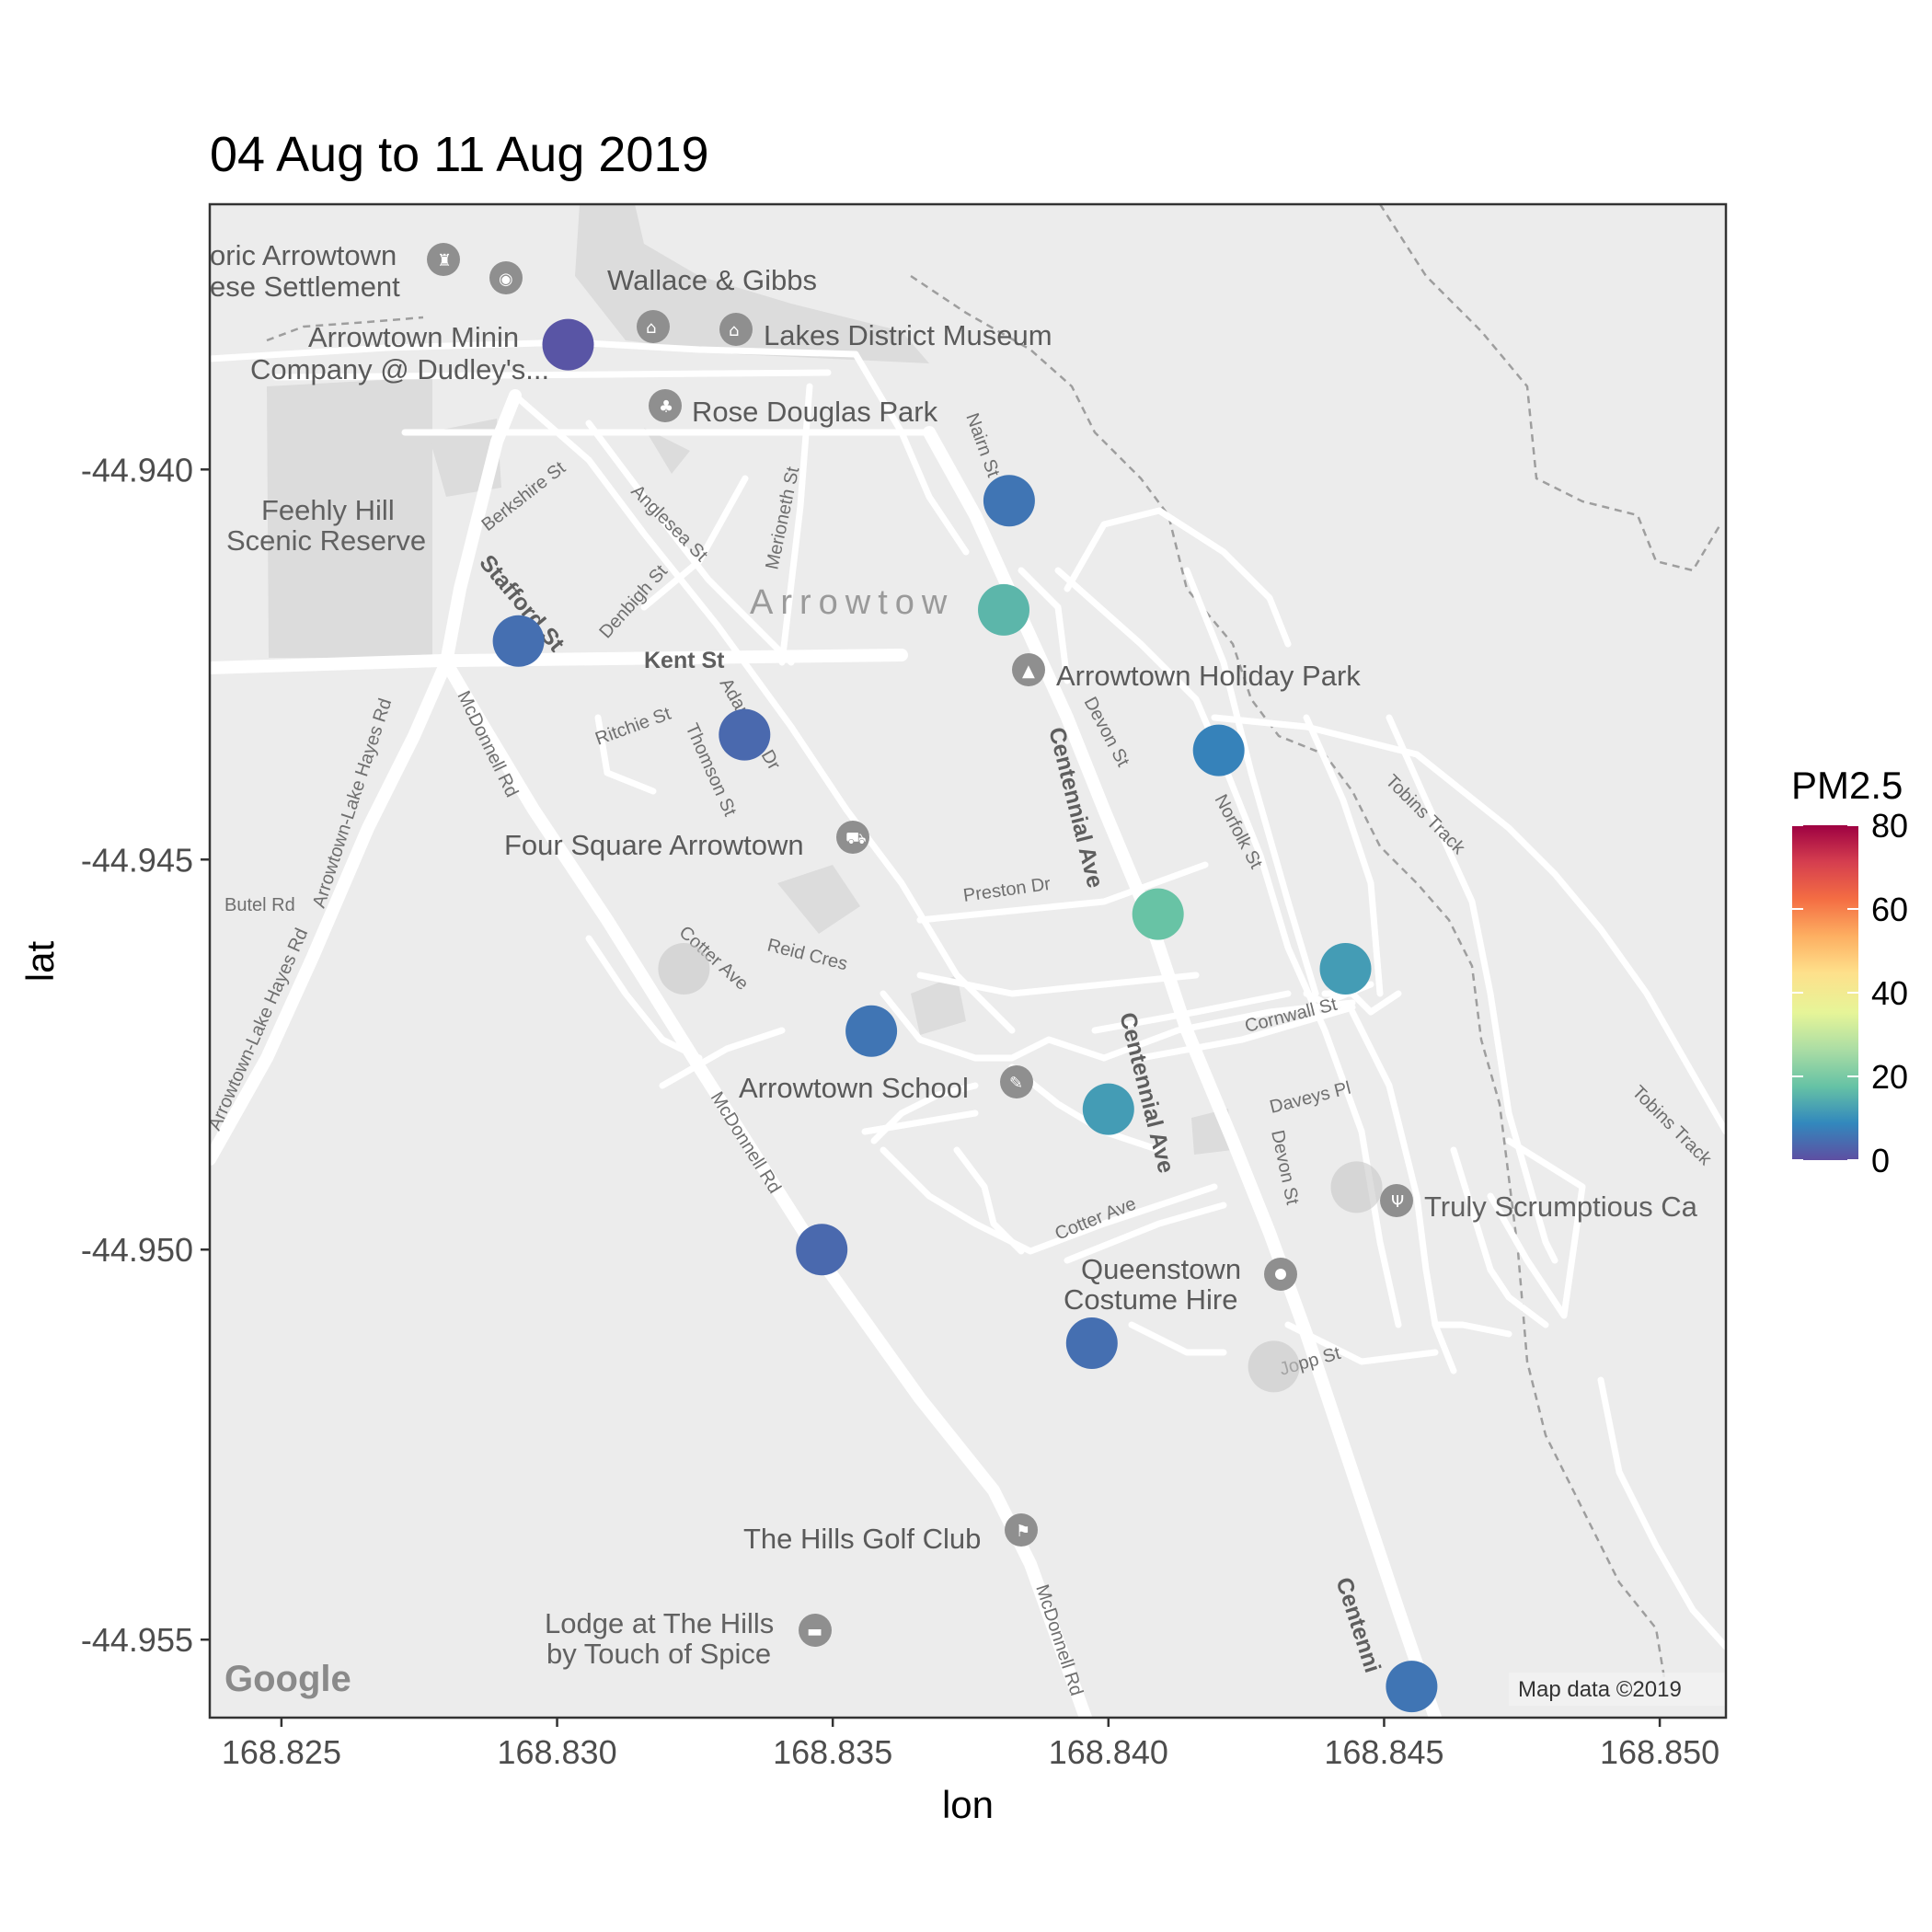 Image resolution: width=1932 pixels, height=1932 pixels. I want to click on poi-label: oric Arrowtown, so click(303, 255).